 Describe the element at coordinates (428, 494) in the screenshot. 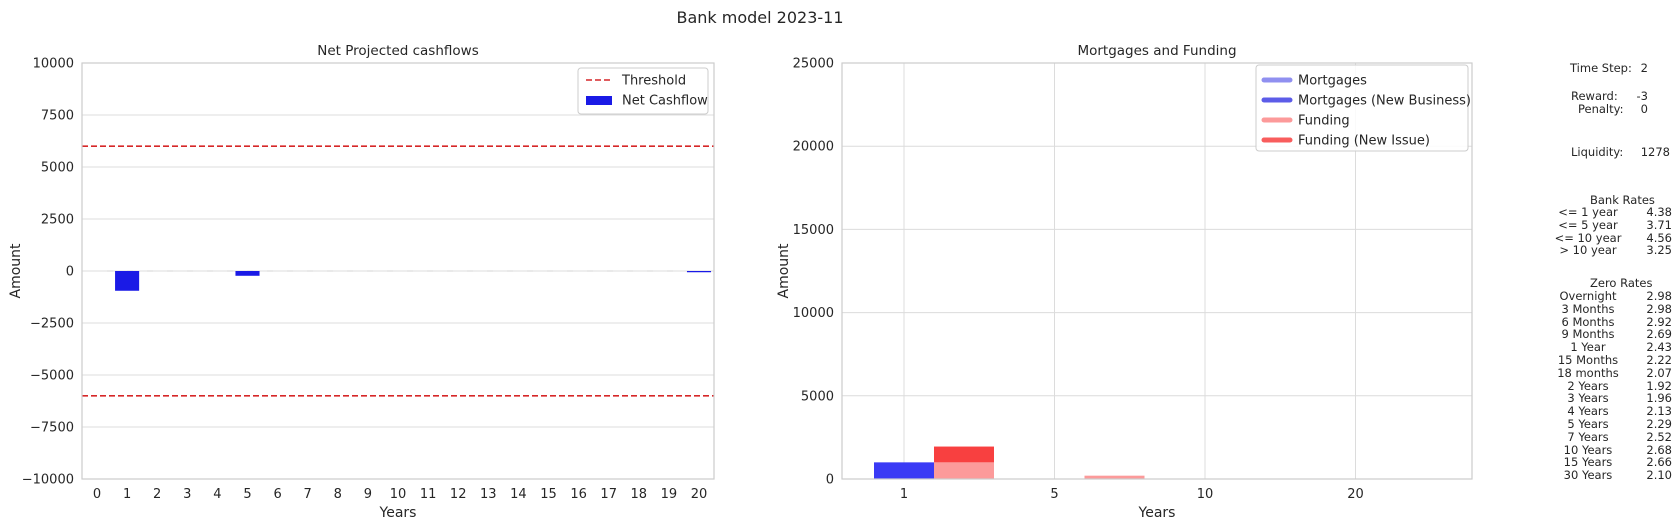

I see `chart1-x-tick-label: 11` at that location.